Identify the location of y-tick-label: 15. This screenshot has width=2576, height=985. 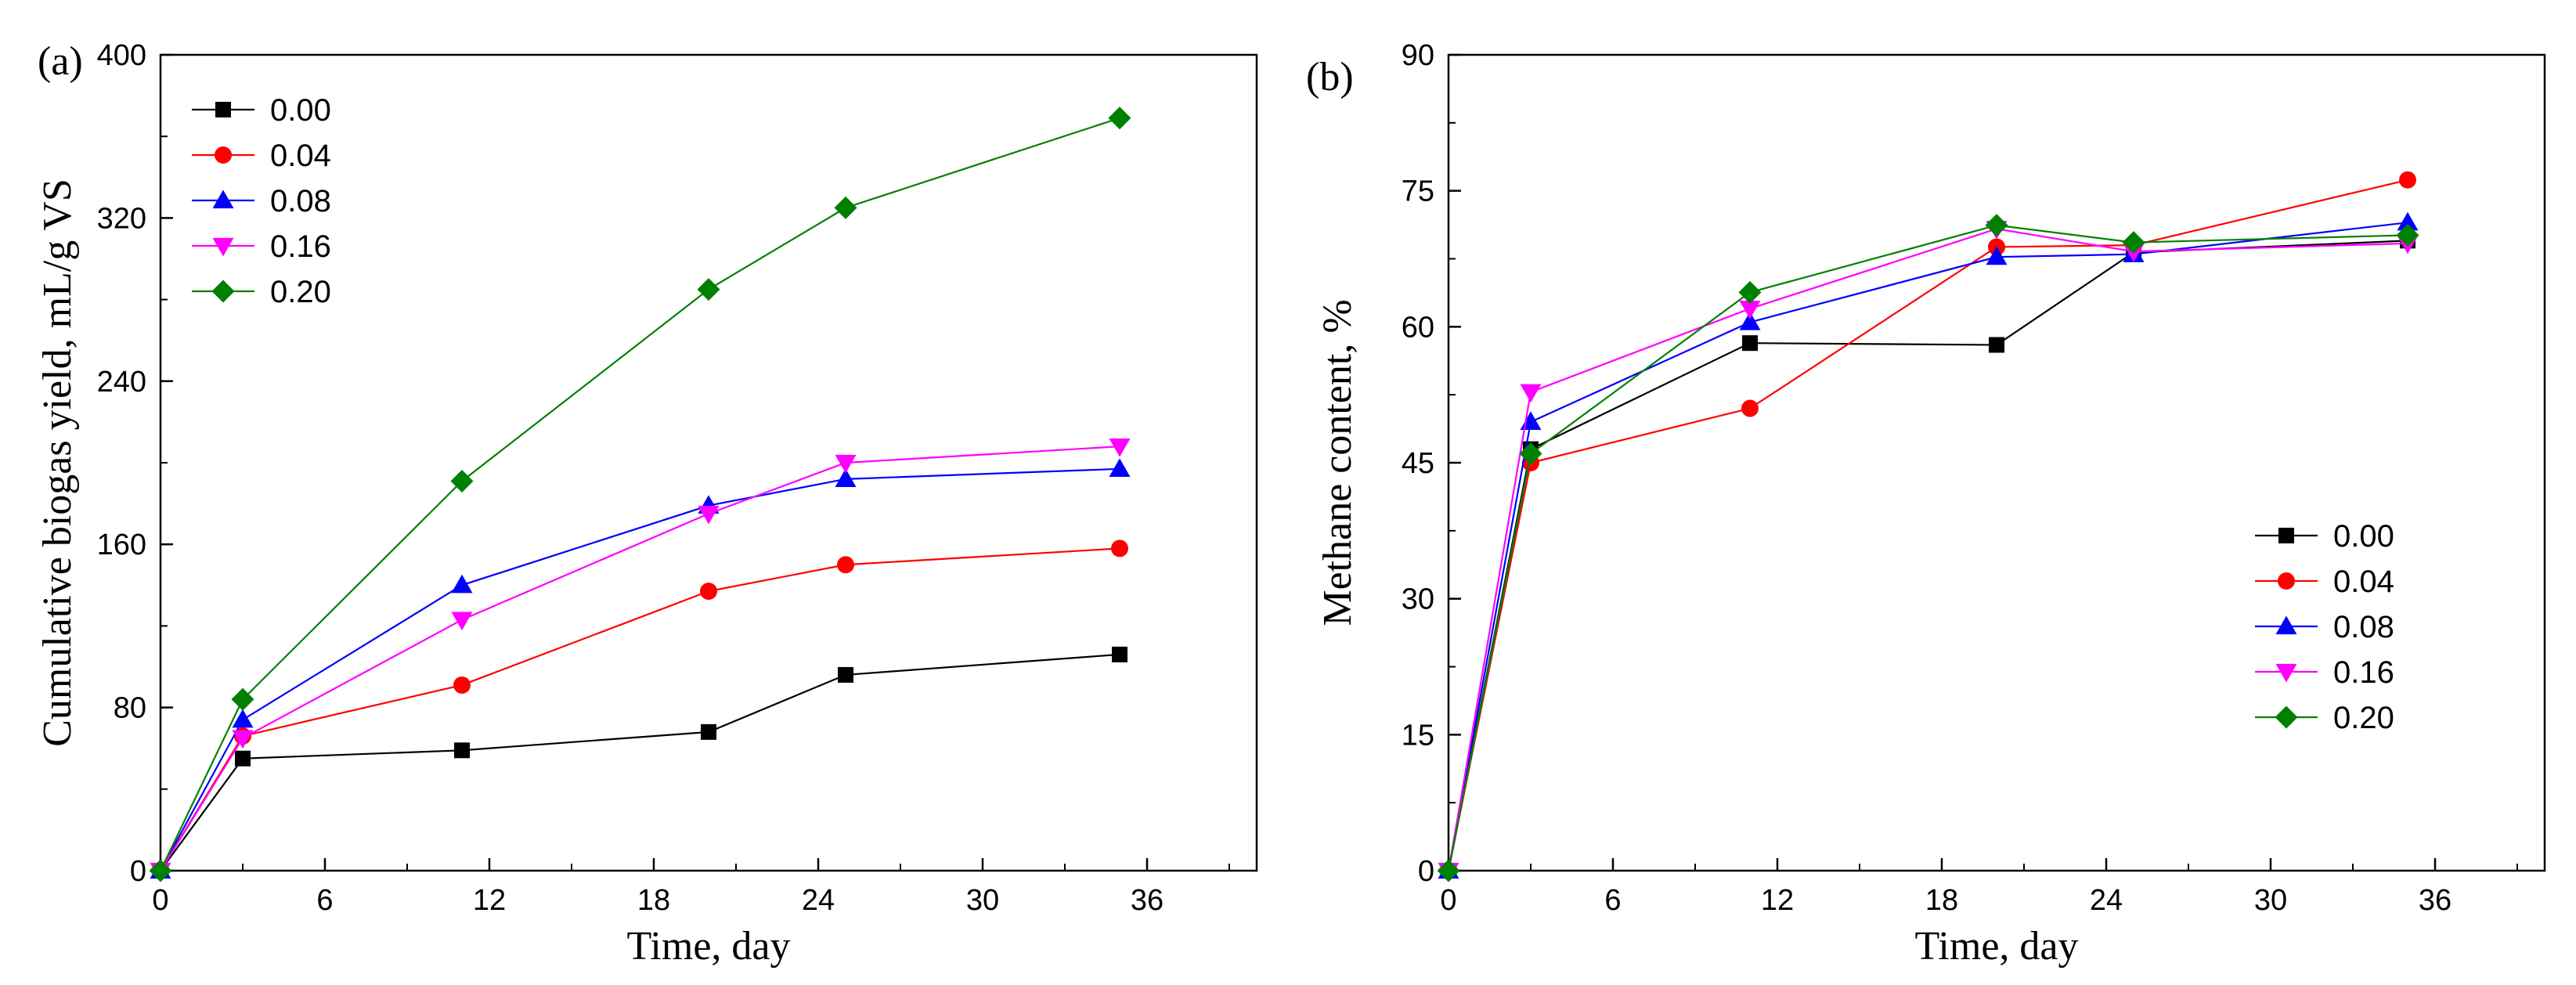
(1418, 735).